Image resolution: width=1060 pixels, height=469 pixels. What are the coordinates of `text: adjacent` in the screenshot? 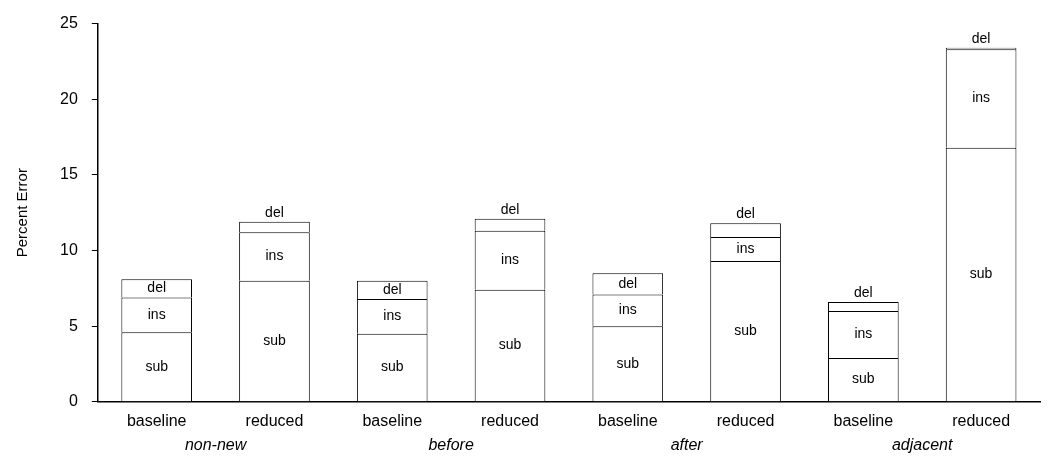 It's located at (922, 445).